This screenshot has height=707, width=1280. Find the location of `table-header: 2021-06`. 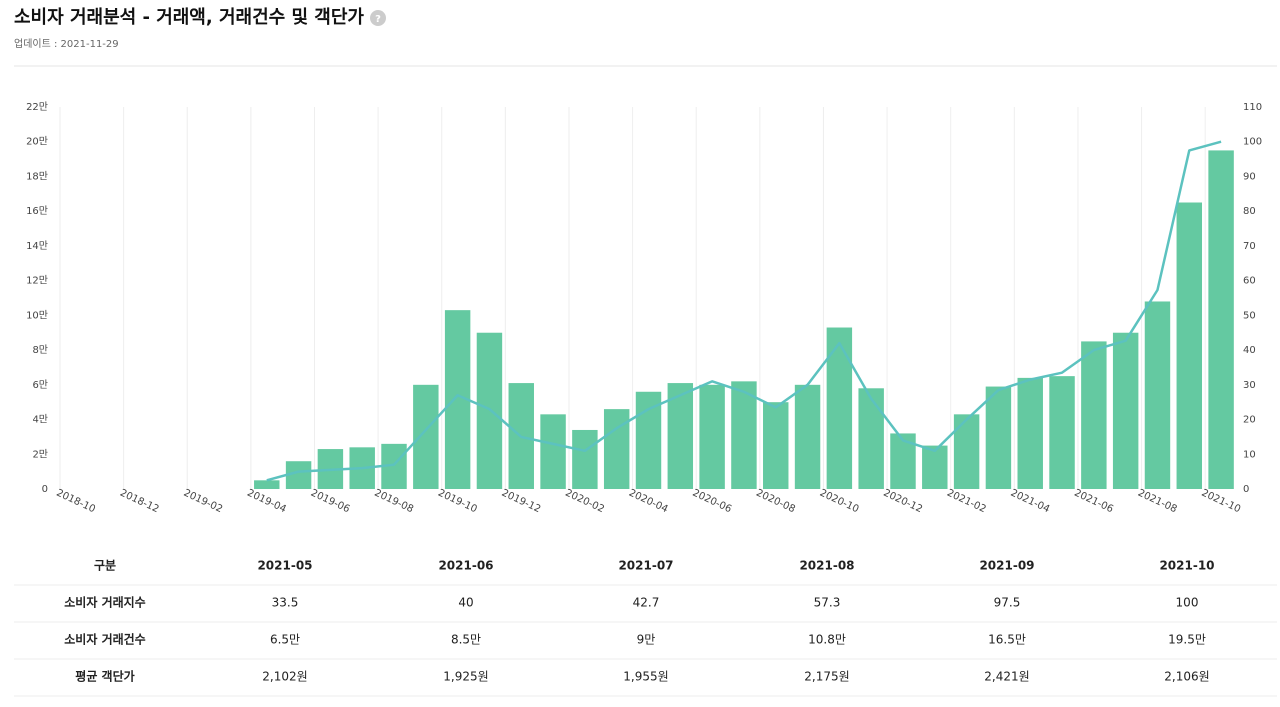

table-header: 2021-06 is located at coordinates (465, 566).